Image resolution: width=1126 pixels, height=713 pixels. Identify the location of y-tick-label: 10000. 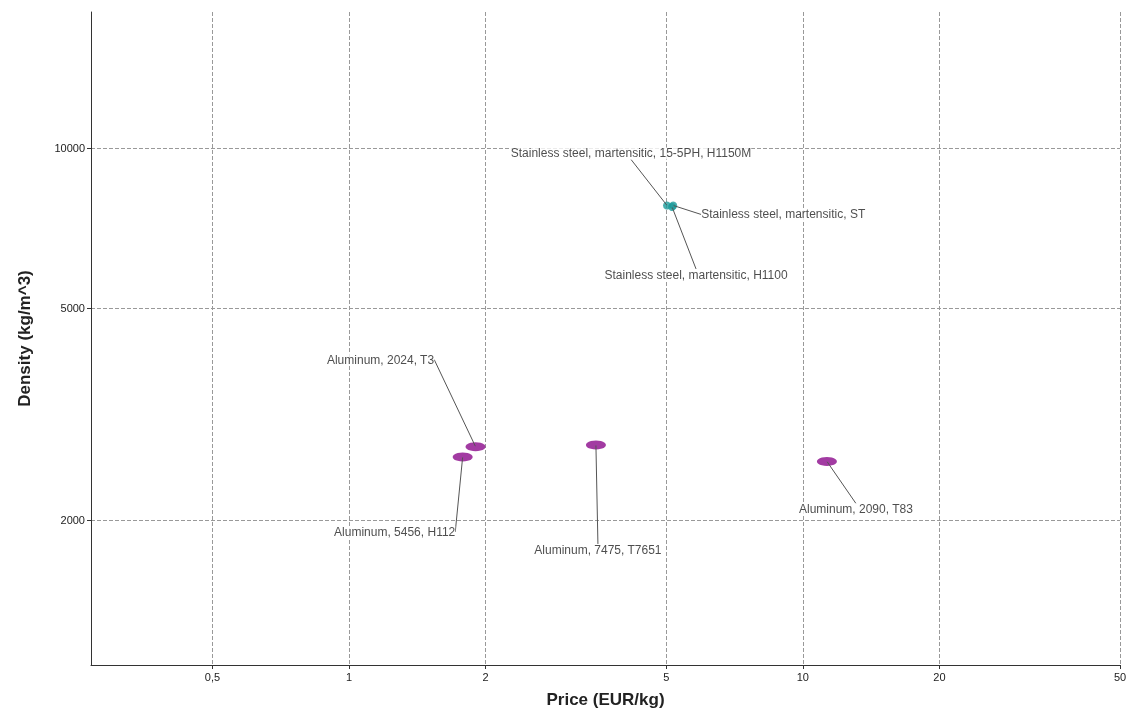
(69, 147).